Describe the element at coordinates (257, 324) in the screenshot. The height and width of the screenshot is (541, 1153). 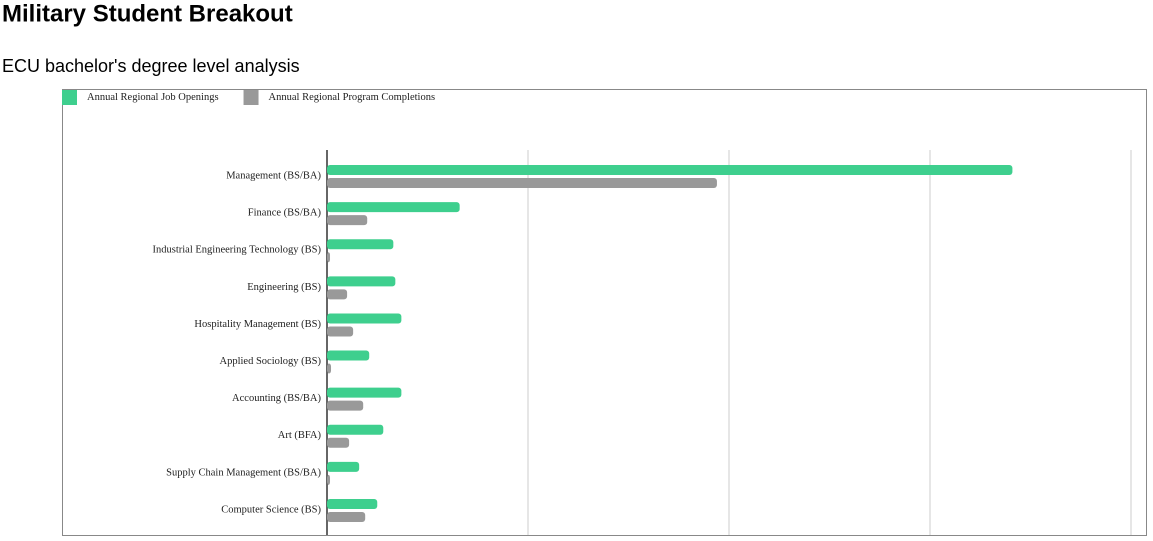
I see `y-tick-label: Hospitality Management (BS)` at that location.